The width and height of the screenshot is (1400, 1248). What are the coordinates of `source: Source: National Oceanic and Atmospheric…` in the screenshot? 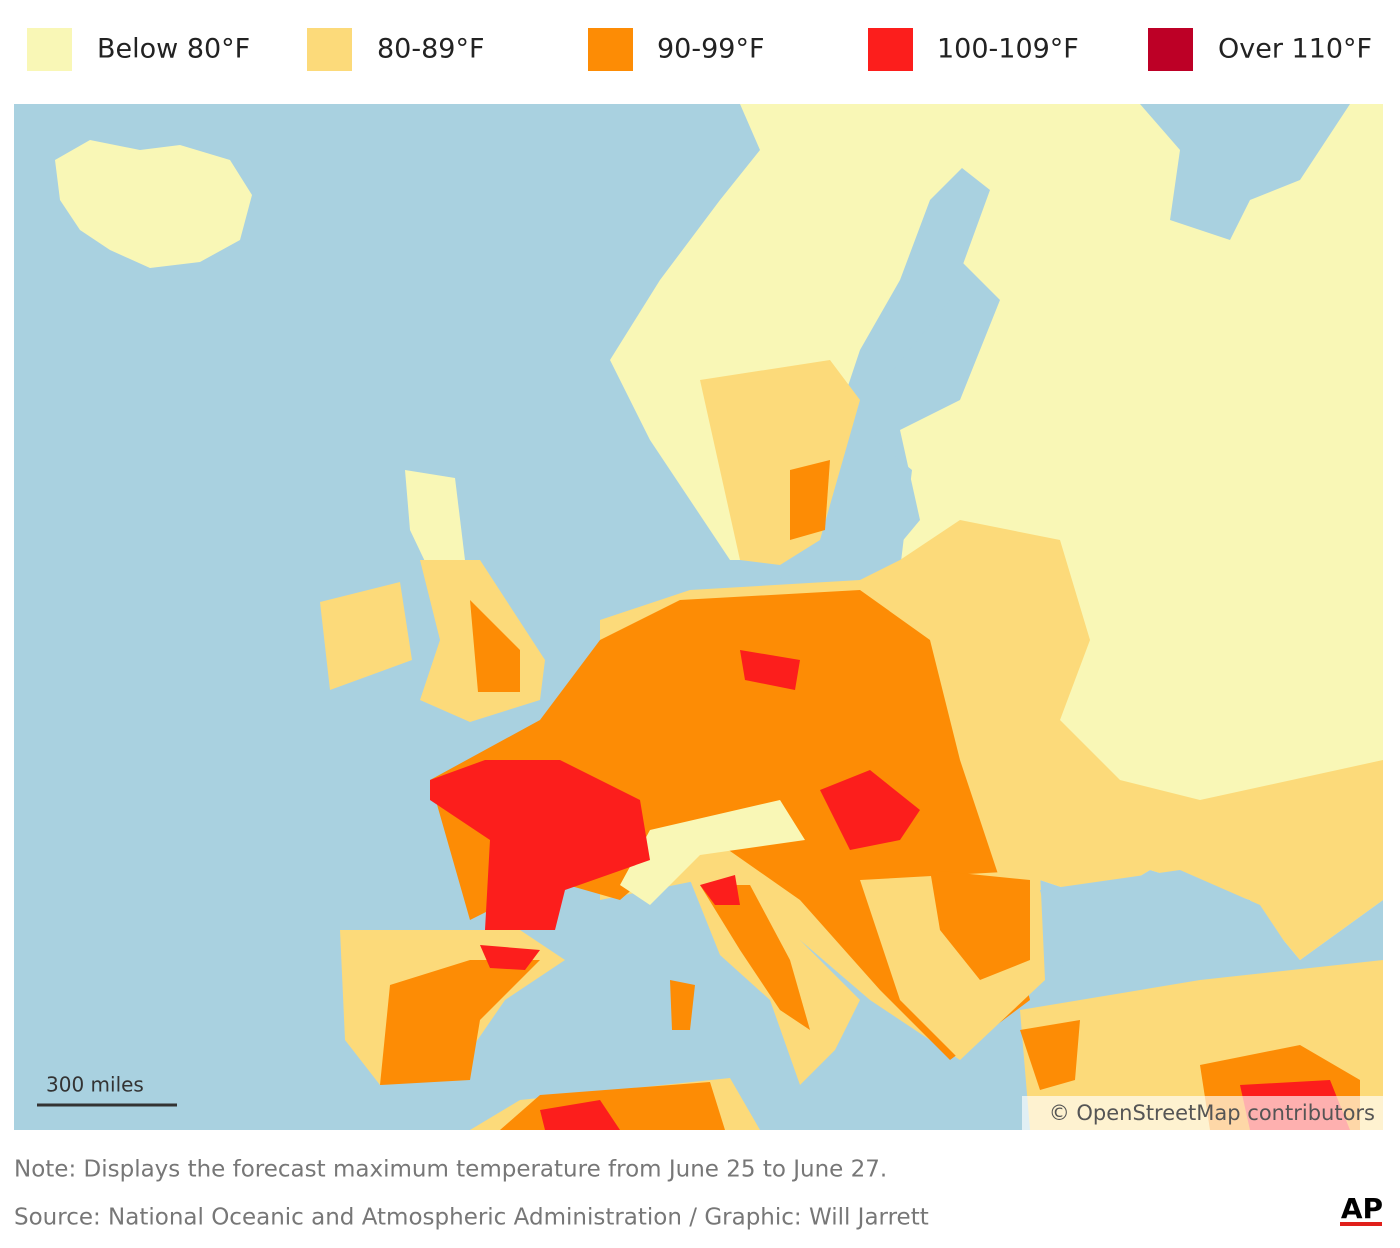 It's located at (471, 1218).